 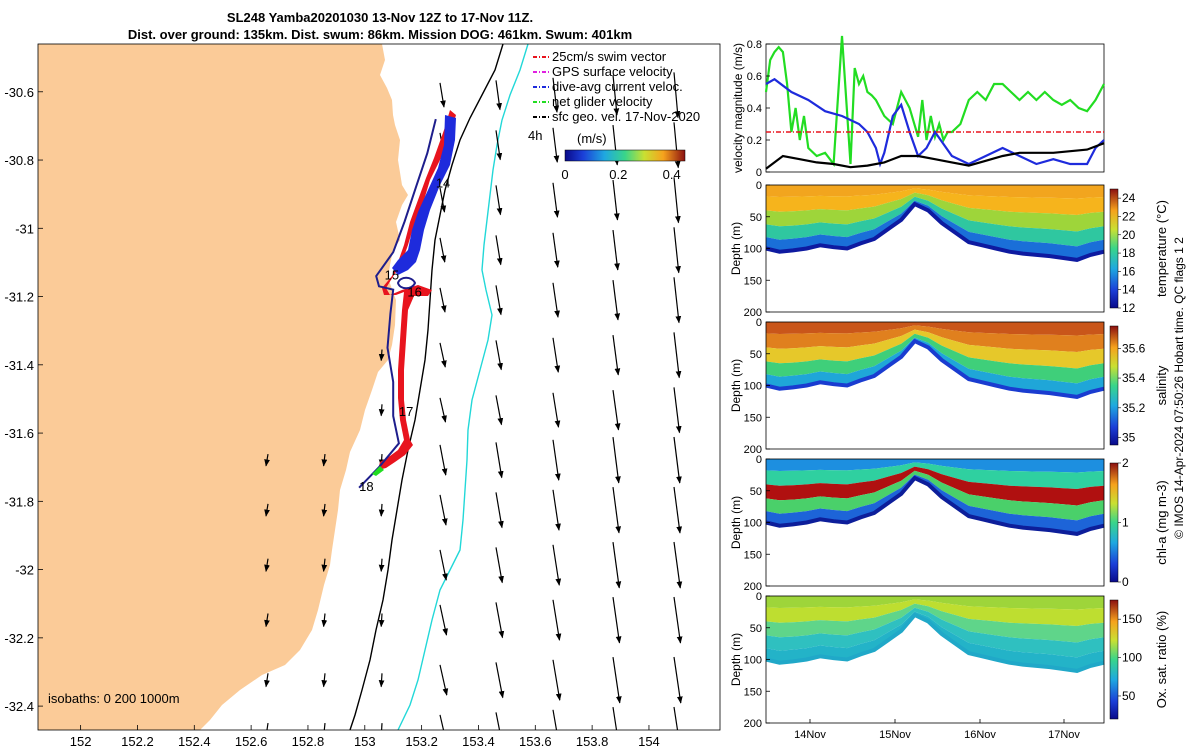 What do you see at coordinates (753, 555) in the screenshot?
I see `section-tick-label: 150` at bounding box center [753, 555].